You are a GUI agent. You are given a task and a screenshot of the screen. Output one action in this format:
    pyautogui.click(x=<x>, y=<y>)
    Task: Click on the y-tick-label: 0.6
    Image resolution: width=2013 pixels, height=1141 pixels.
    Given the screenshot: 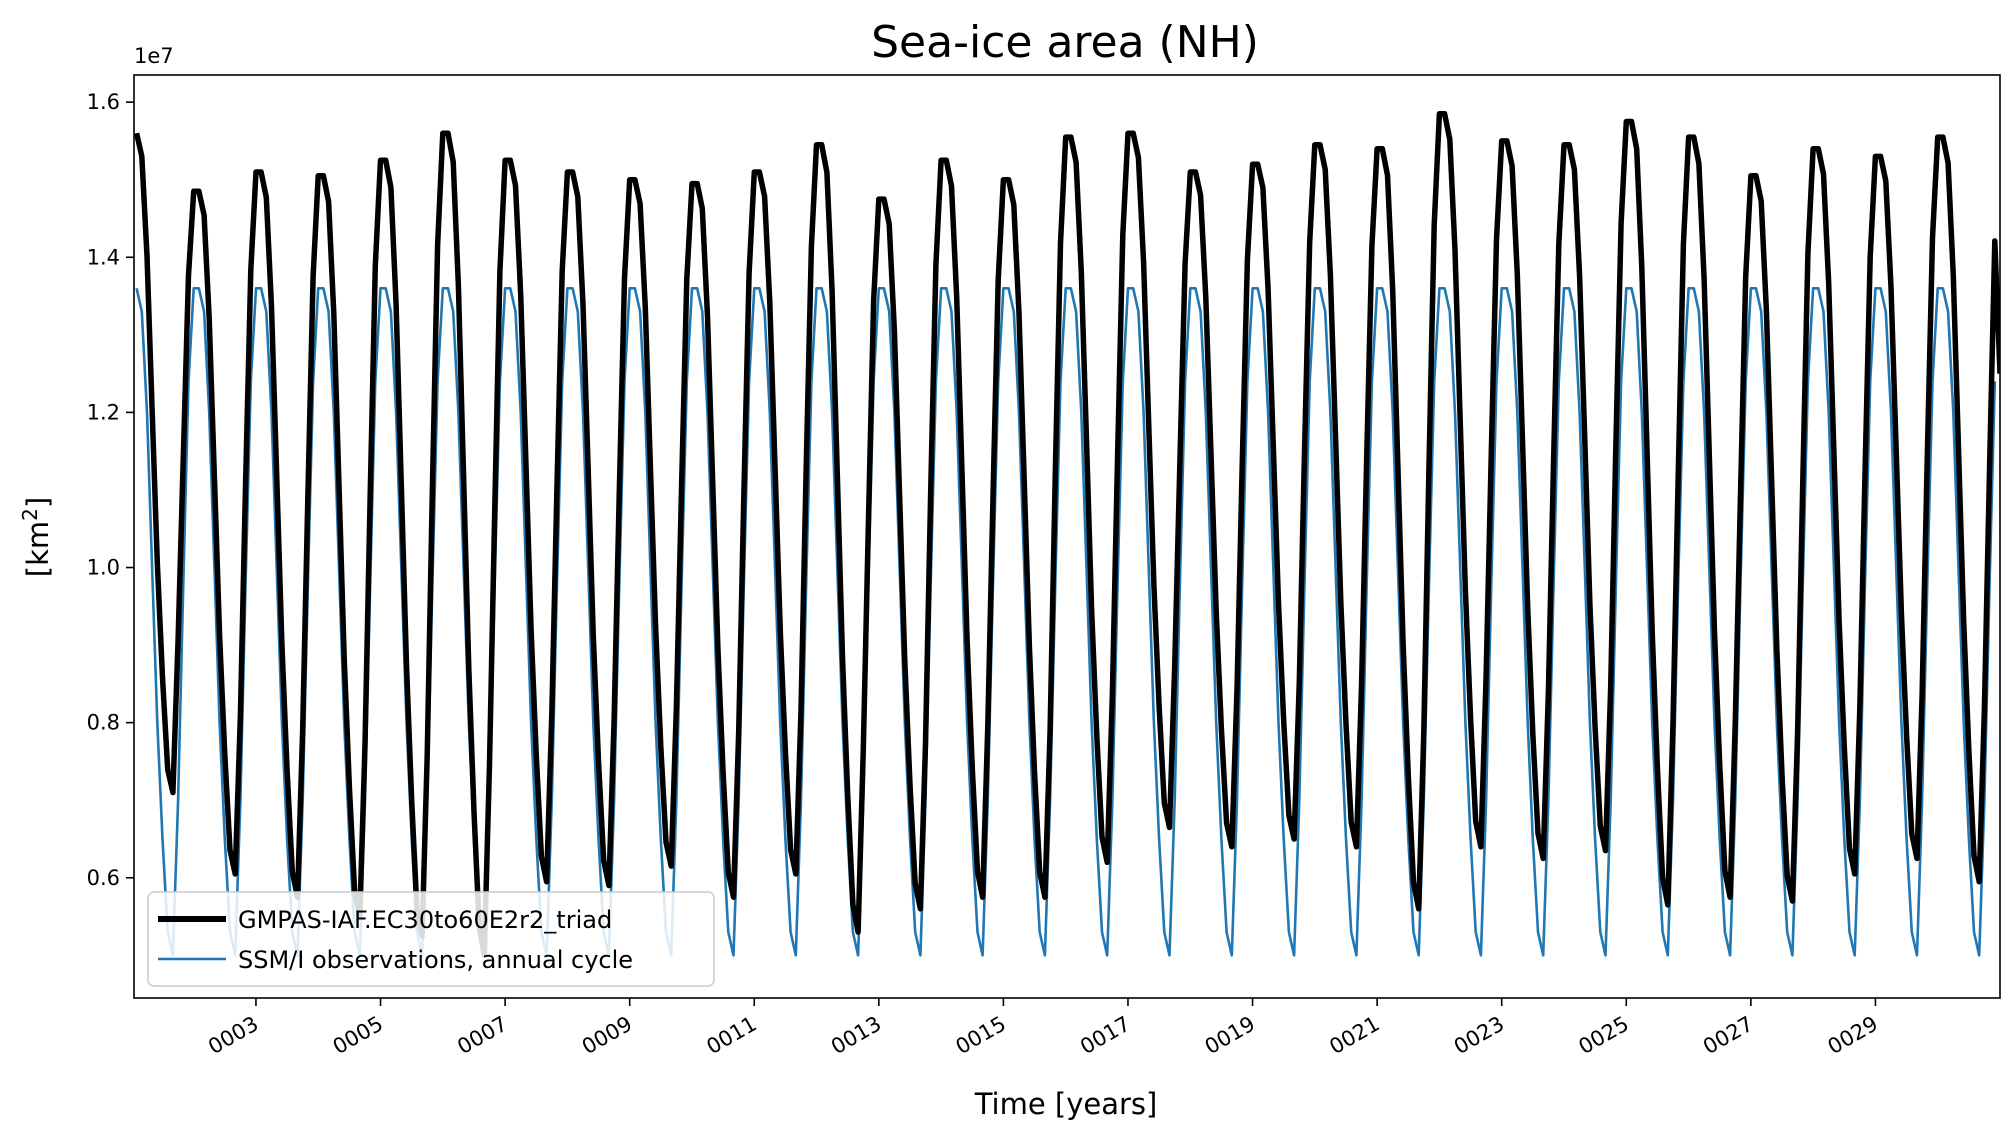 What is the action you would take?
    pyautogui.click(x=103, y=878)
    